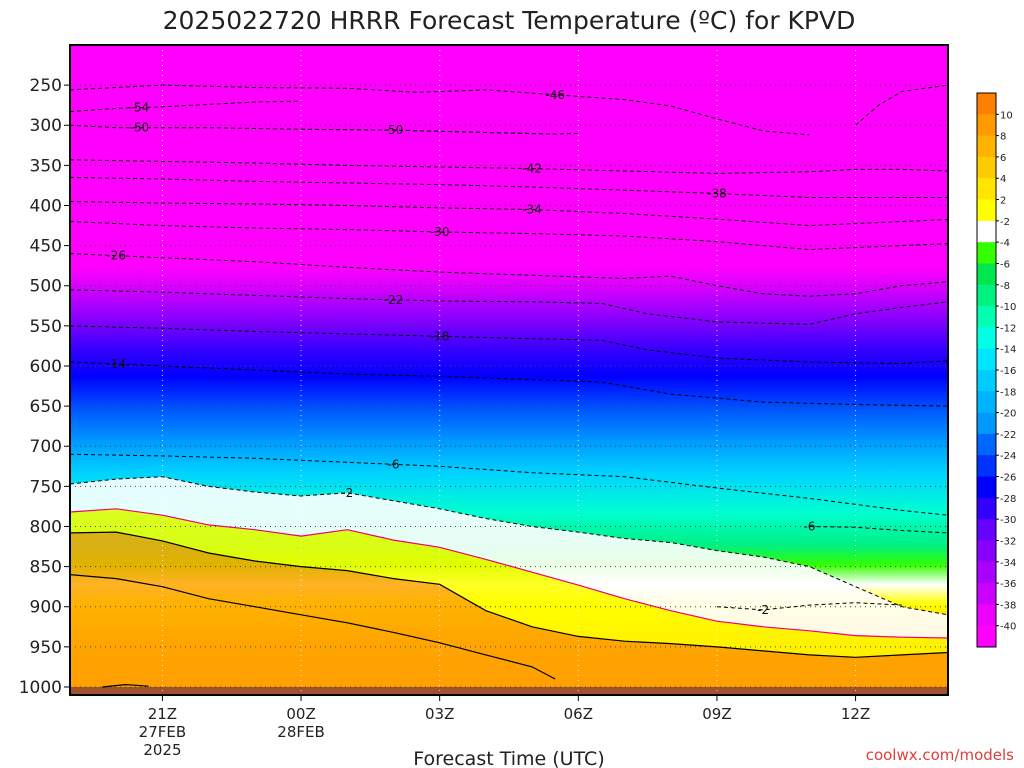 This screenshot has width=1024, height=768. I want to click on y-tick-label: 900, so click(46, 608).